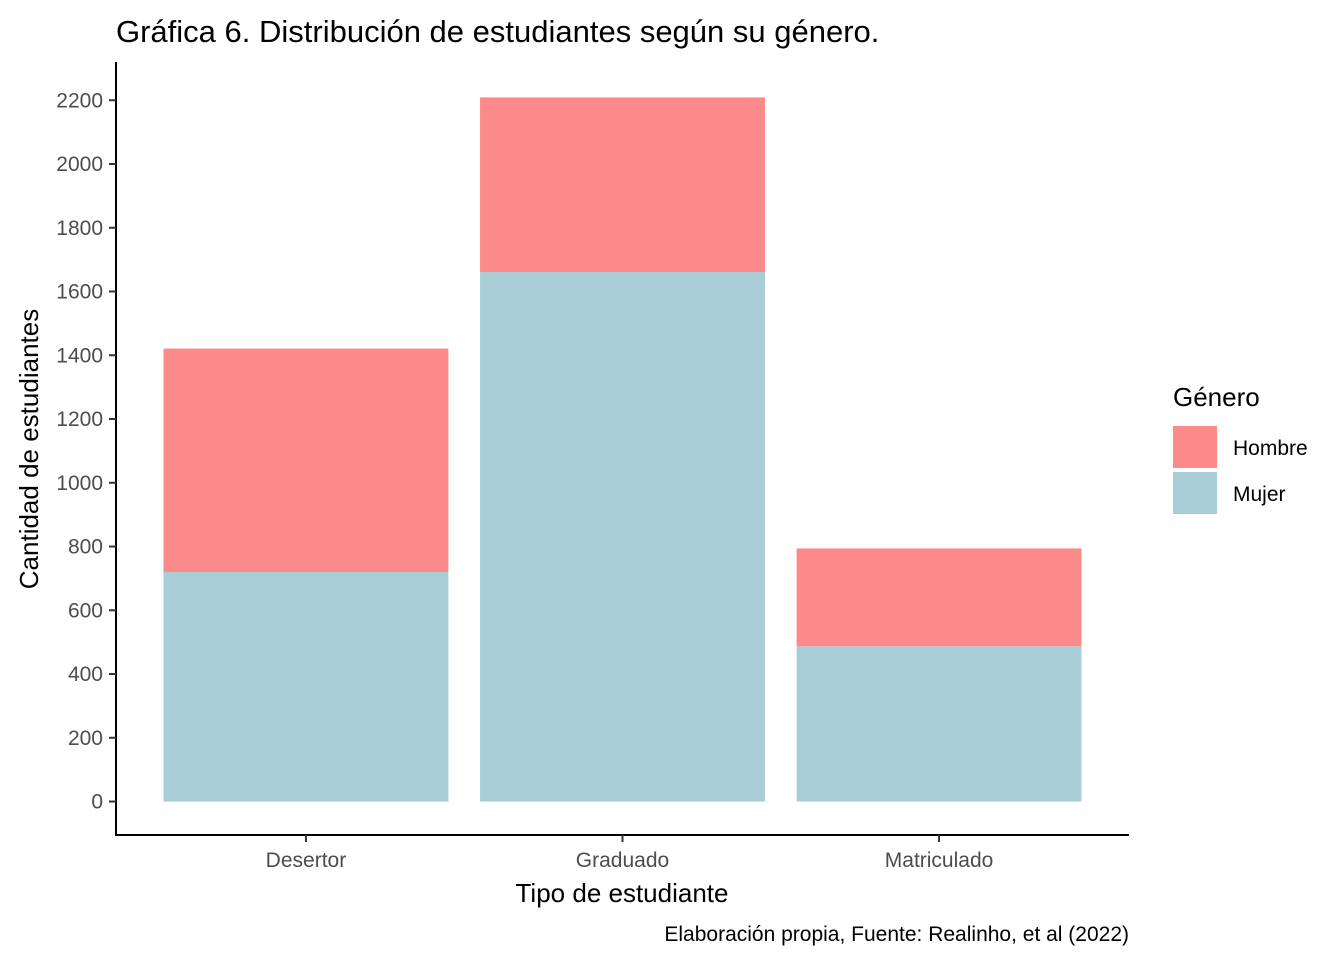  I want to click on x-ticks-group: Desertor Graduado Matriculado, so click(630, 853).